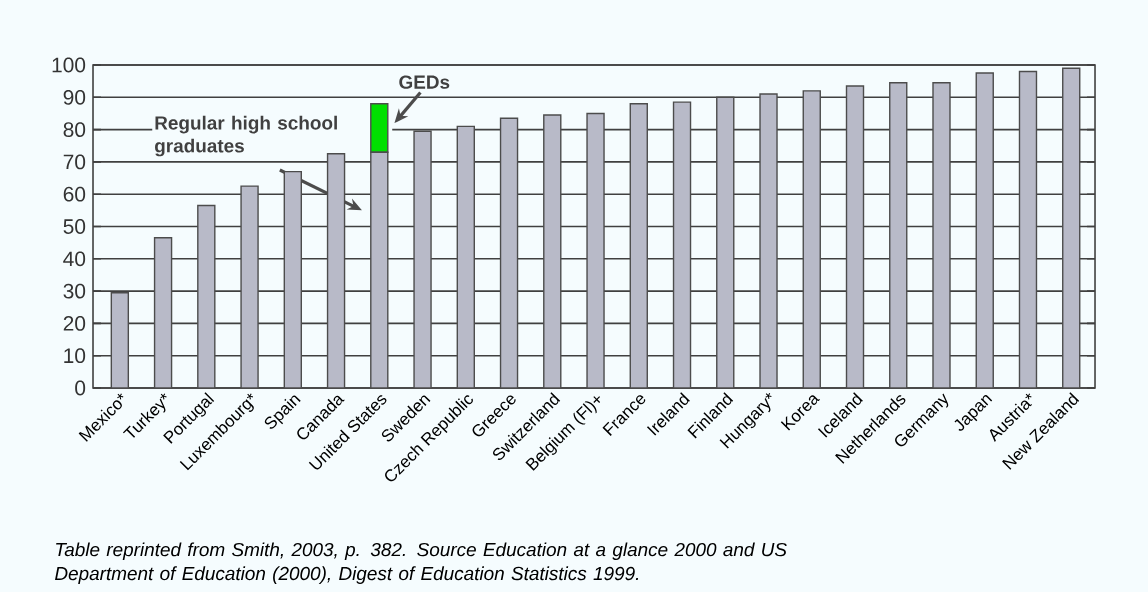 This screenshot has height=592, width=1148. Describe the element at coordinates (74, 162) in the screenshot. I see `y-tick-label: 70` at that location.